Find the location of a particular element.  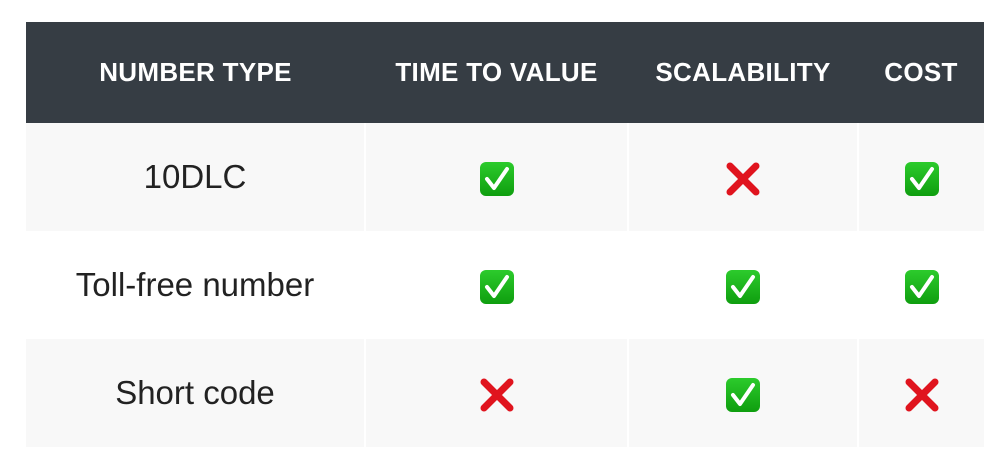

number-type-cell: Short code is located at coordinates (195, 392).